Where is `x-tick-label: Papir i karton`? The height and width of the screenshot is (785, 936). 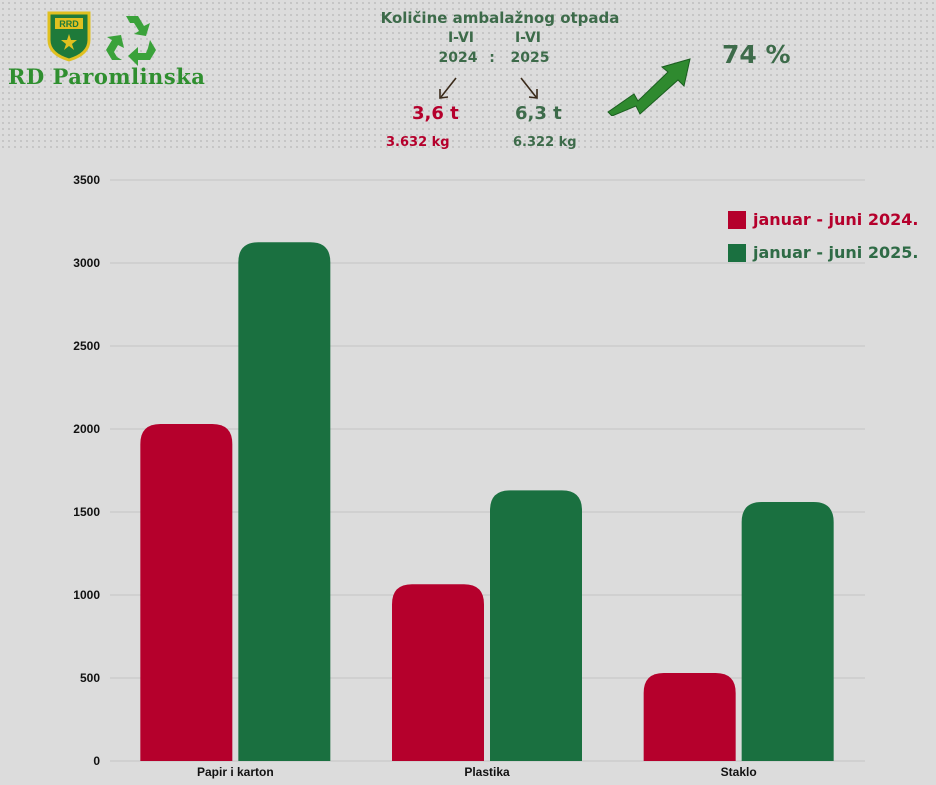 x-tick-label: Papir i karton is located at coordinates (235, 772).